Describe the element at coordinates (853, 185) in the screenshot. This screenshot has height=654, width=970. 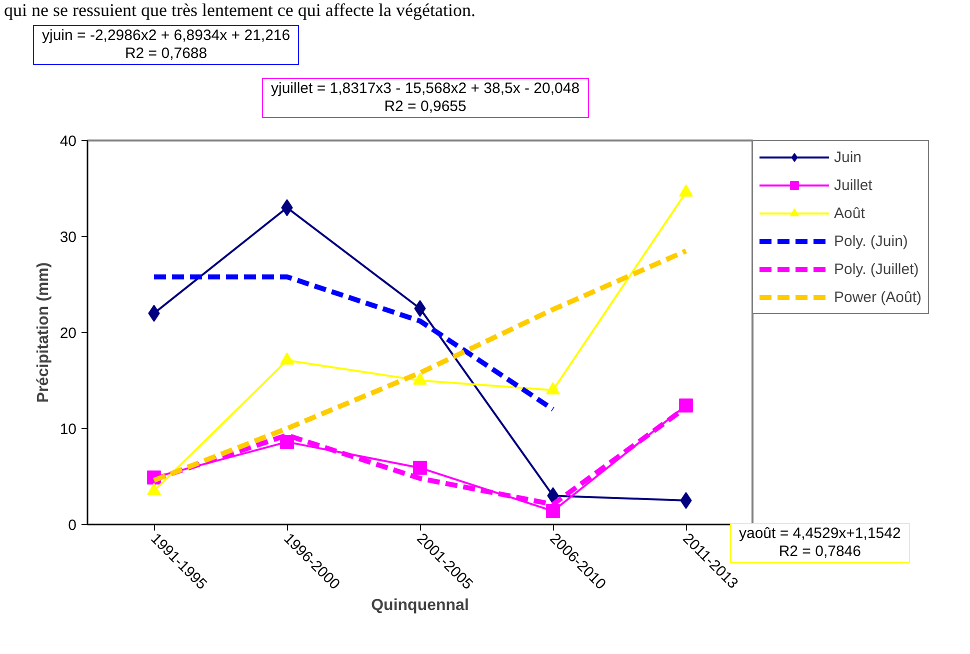
I see `legend-label: Juillet` at that location.